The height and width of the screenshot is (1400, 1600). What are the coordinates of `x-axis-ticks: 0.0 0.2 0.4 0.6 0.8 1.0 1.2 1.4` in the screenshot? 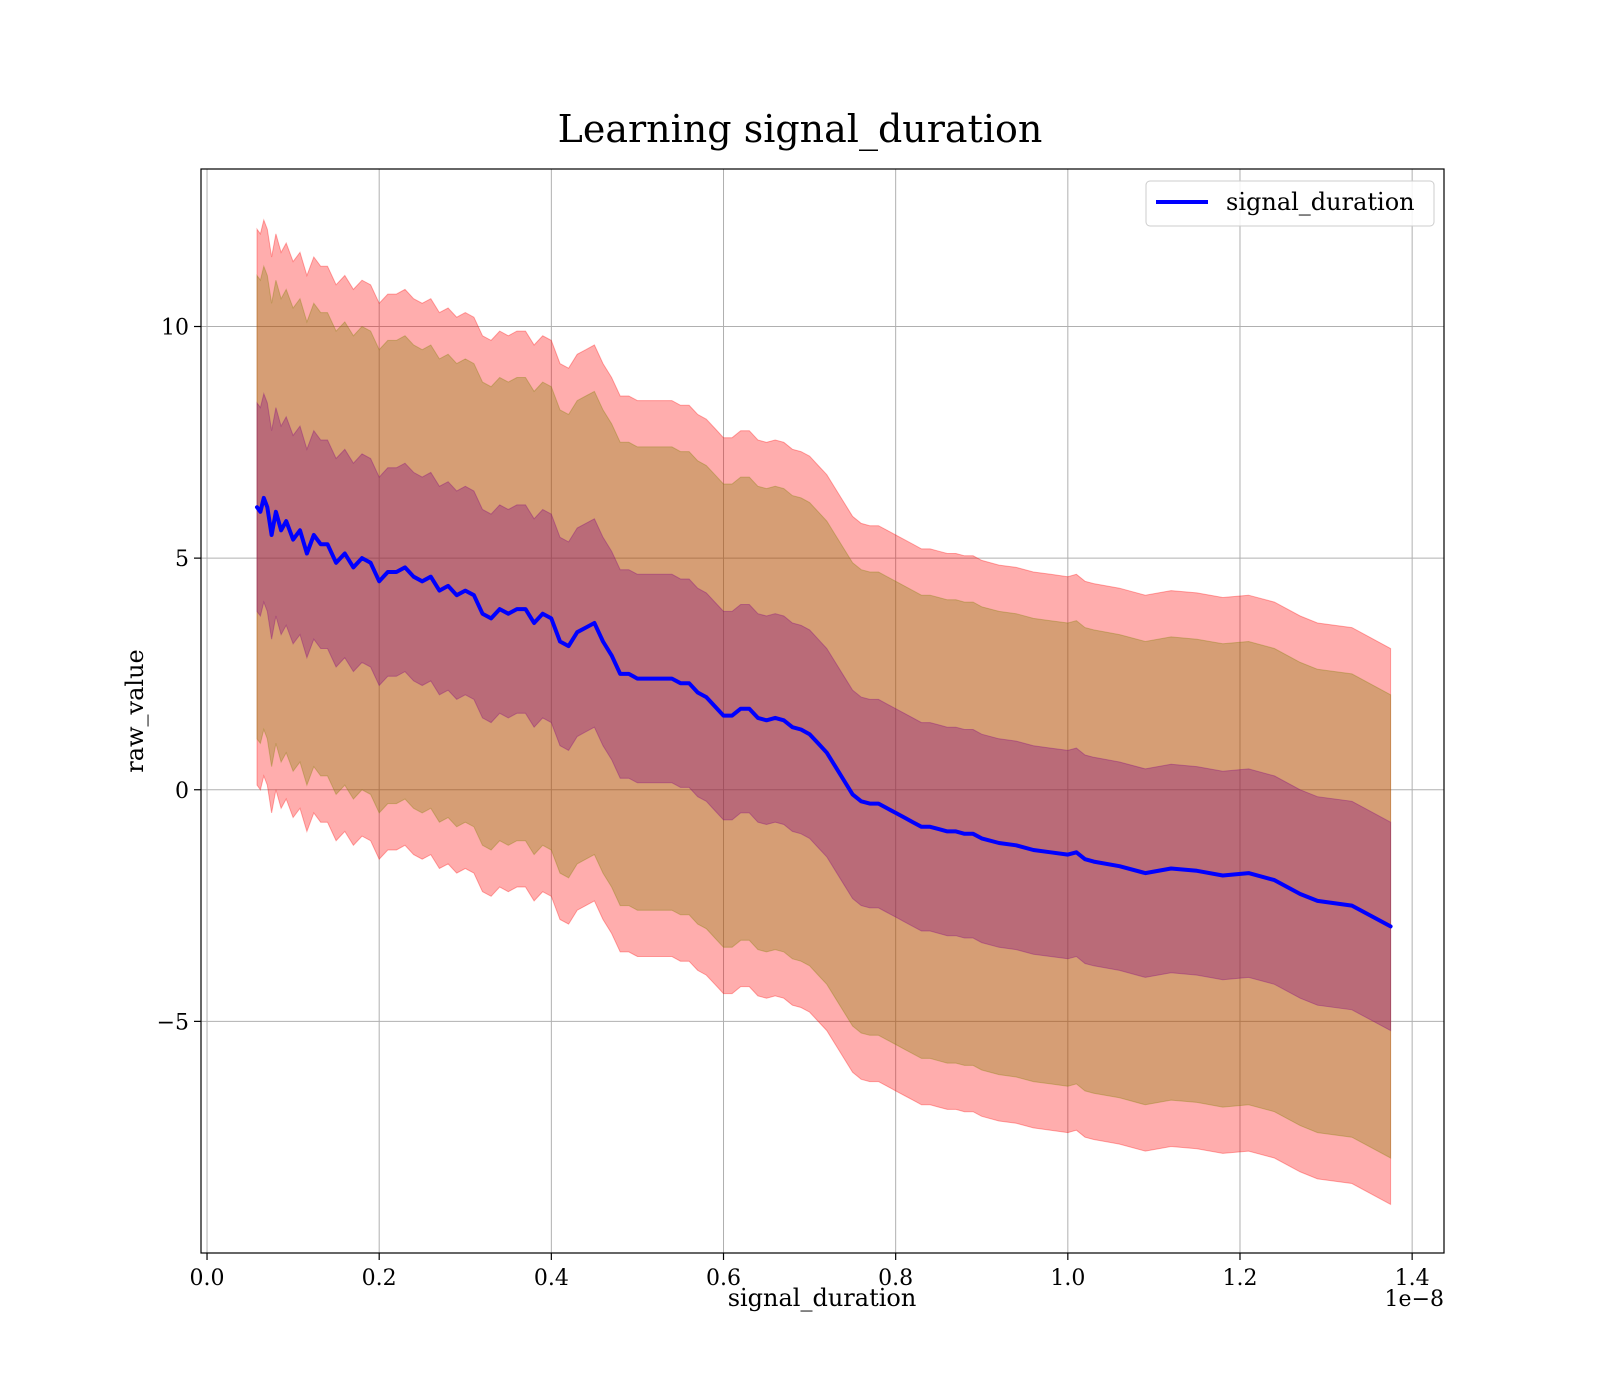 It's located at (810, 1272).